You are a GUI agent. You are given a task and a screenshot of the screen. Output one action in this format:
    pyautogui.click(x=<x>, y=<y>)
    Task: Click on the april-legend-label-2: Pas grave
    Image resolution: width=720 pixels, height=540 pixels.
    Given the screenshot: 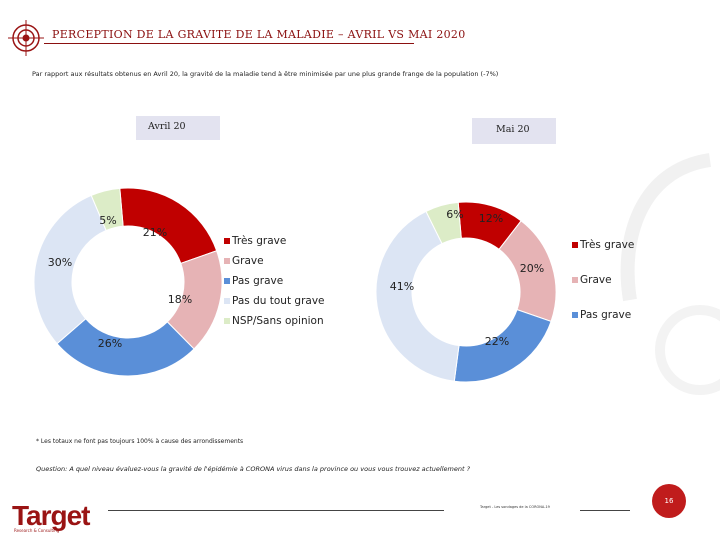 What is the action you would take?
    pyautogui.click(x=257, y=281)
    